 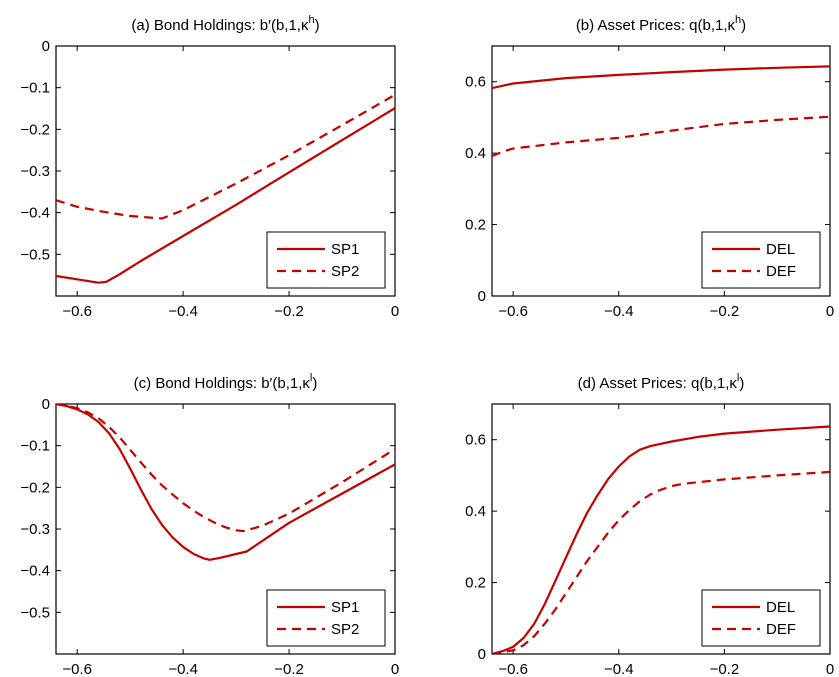 I want to click on panel-title: (a) Bond Holdings: b′(b,1,κh), so click(x=225, y=24).